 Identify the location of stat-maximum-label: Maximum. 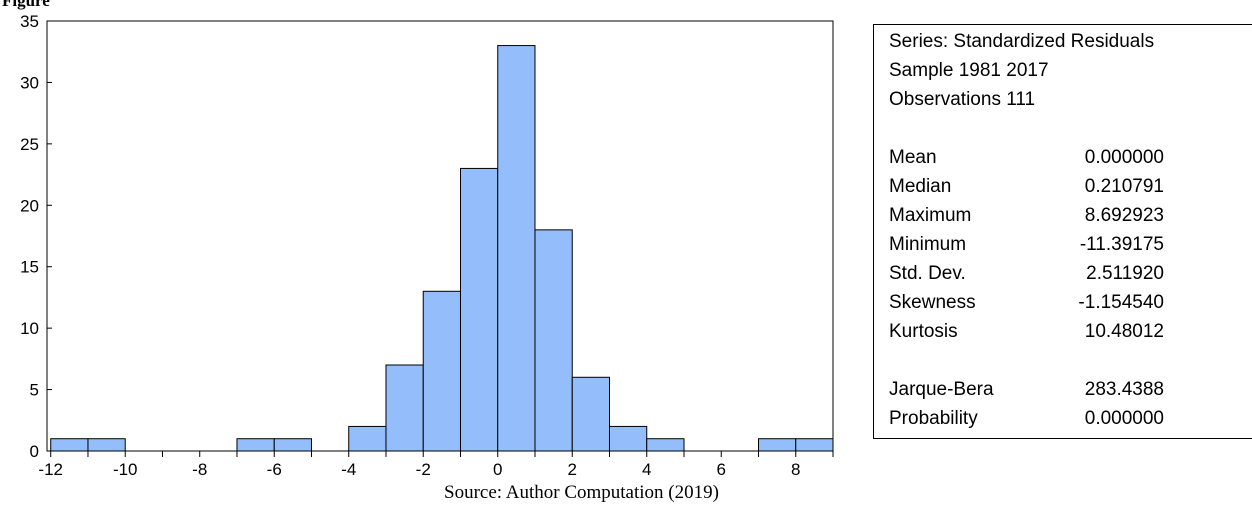
(930, 215).